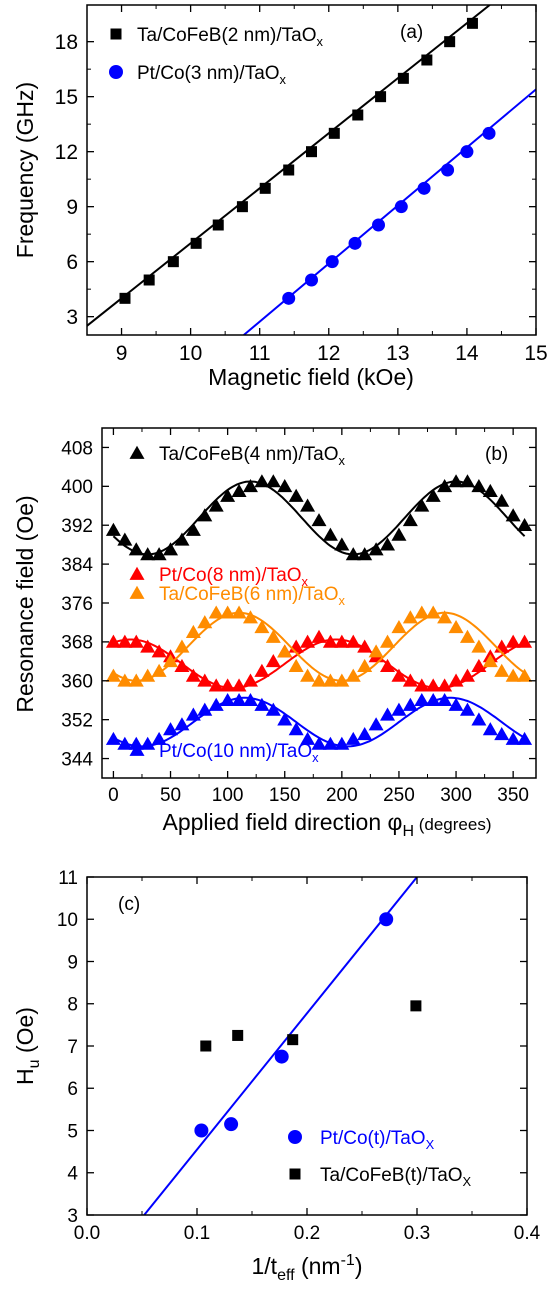  Describe the element at coordinates (25, 170) in the screenshot. I see `y-axis-label: Frequency (GHz)` at that location.